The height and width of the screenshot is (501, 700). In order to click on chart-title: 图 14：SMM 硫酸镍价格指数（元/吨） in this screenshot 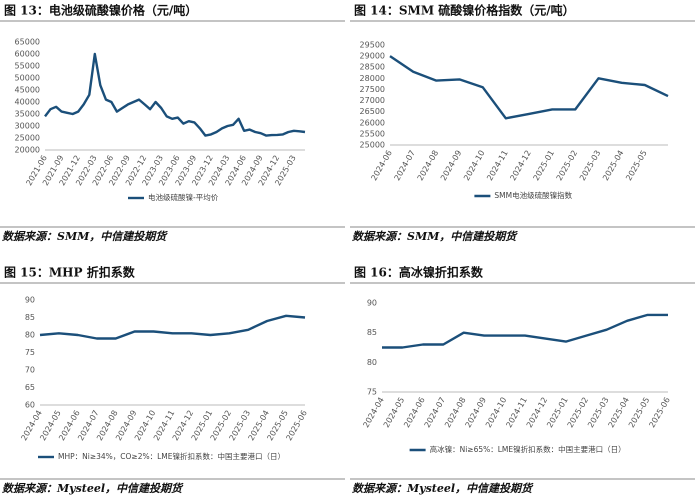, I will do `click(464, 10)`.